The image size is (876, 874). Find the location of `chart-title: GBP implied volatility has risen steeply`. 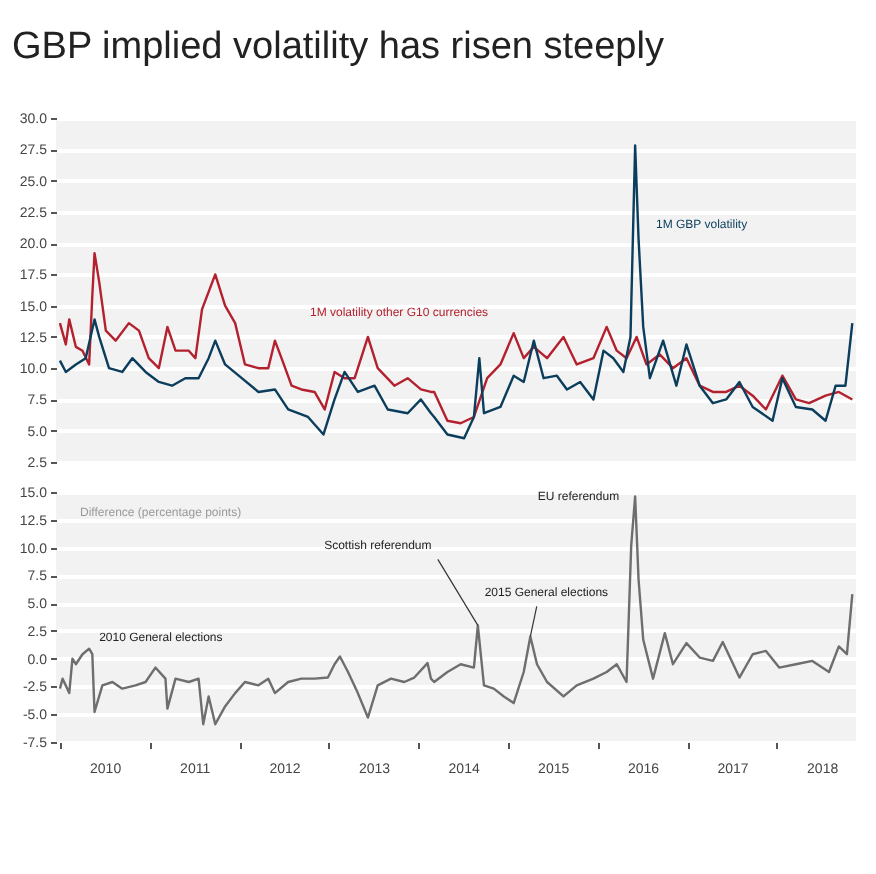

chart-title: GBP implied volatility has risen steeply is located at coordinates (338, 47).